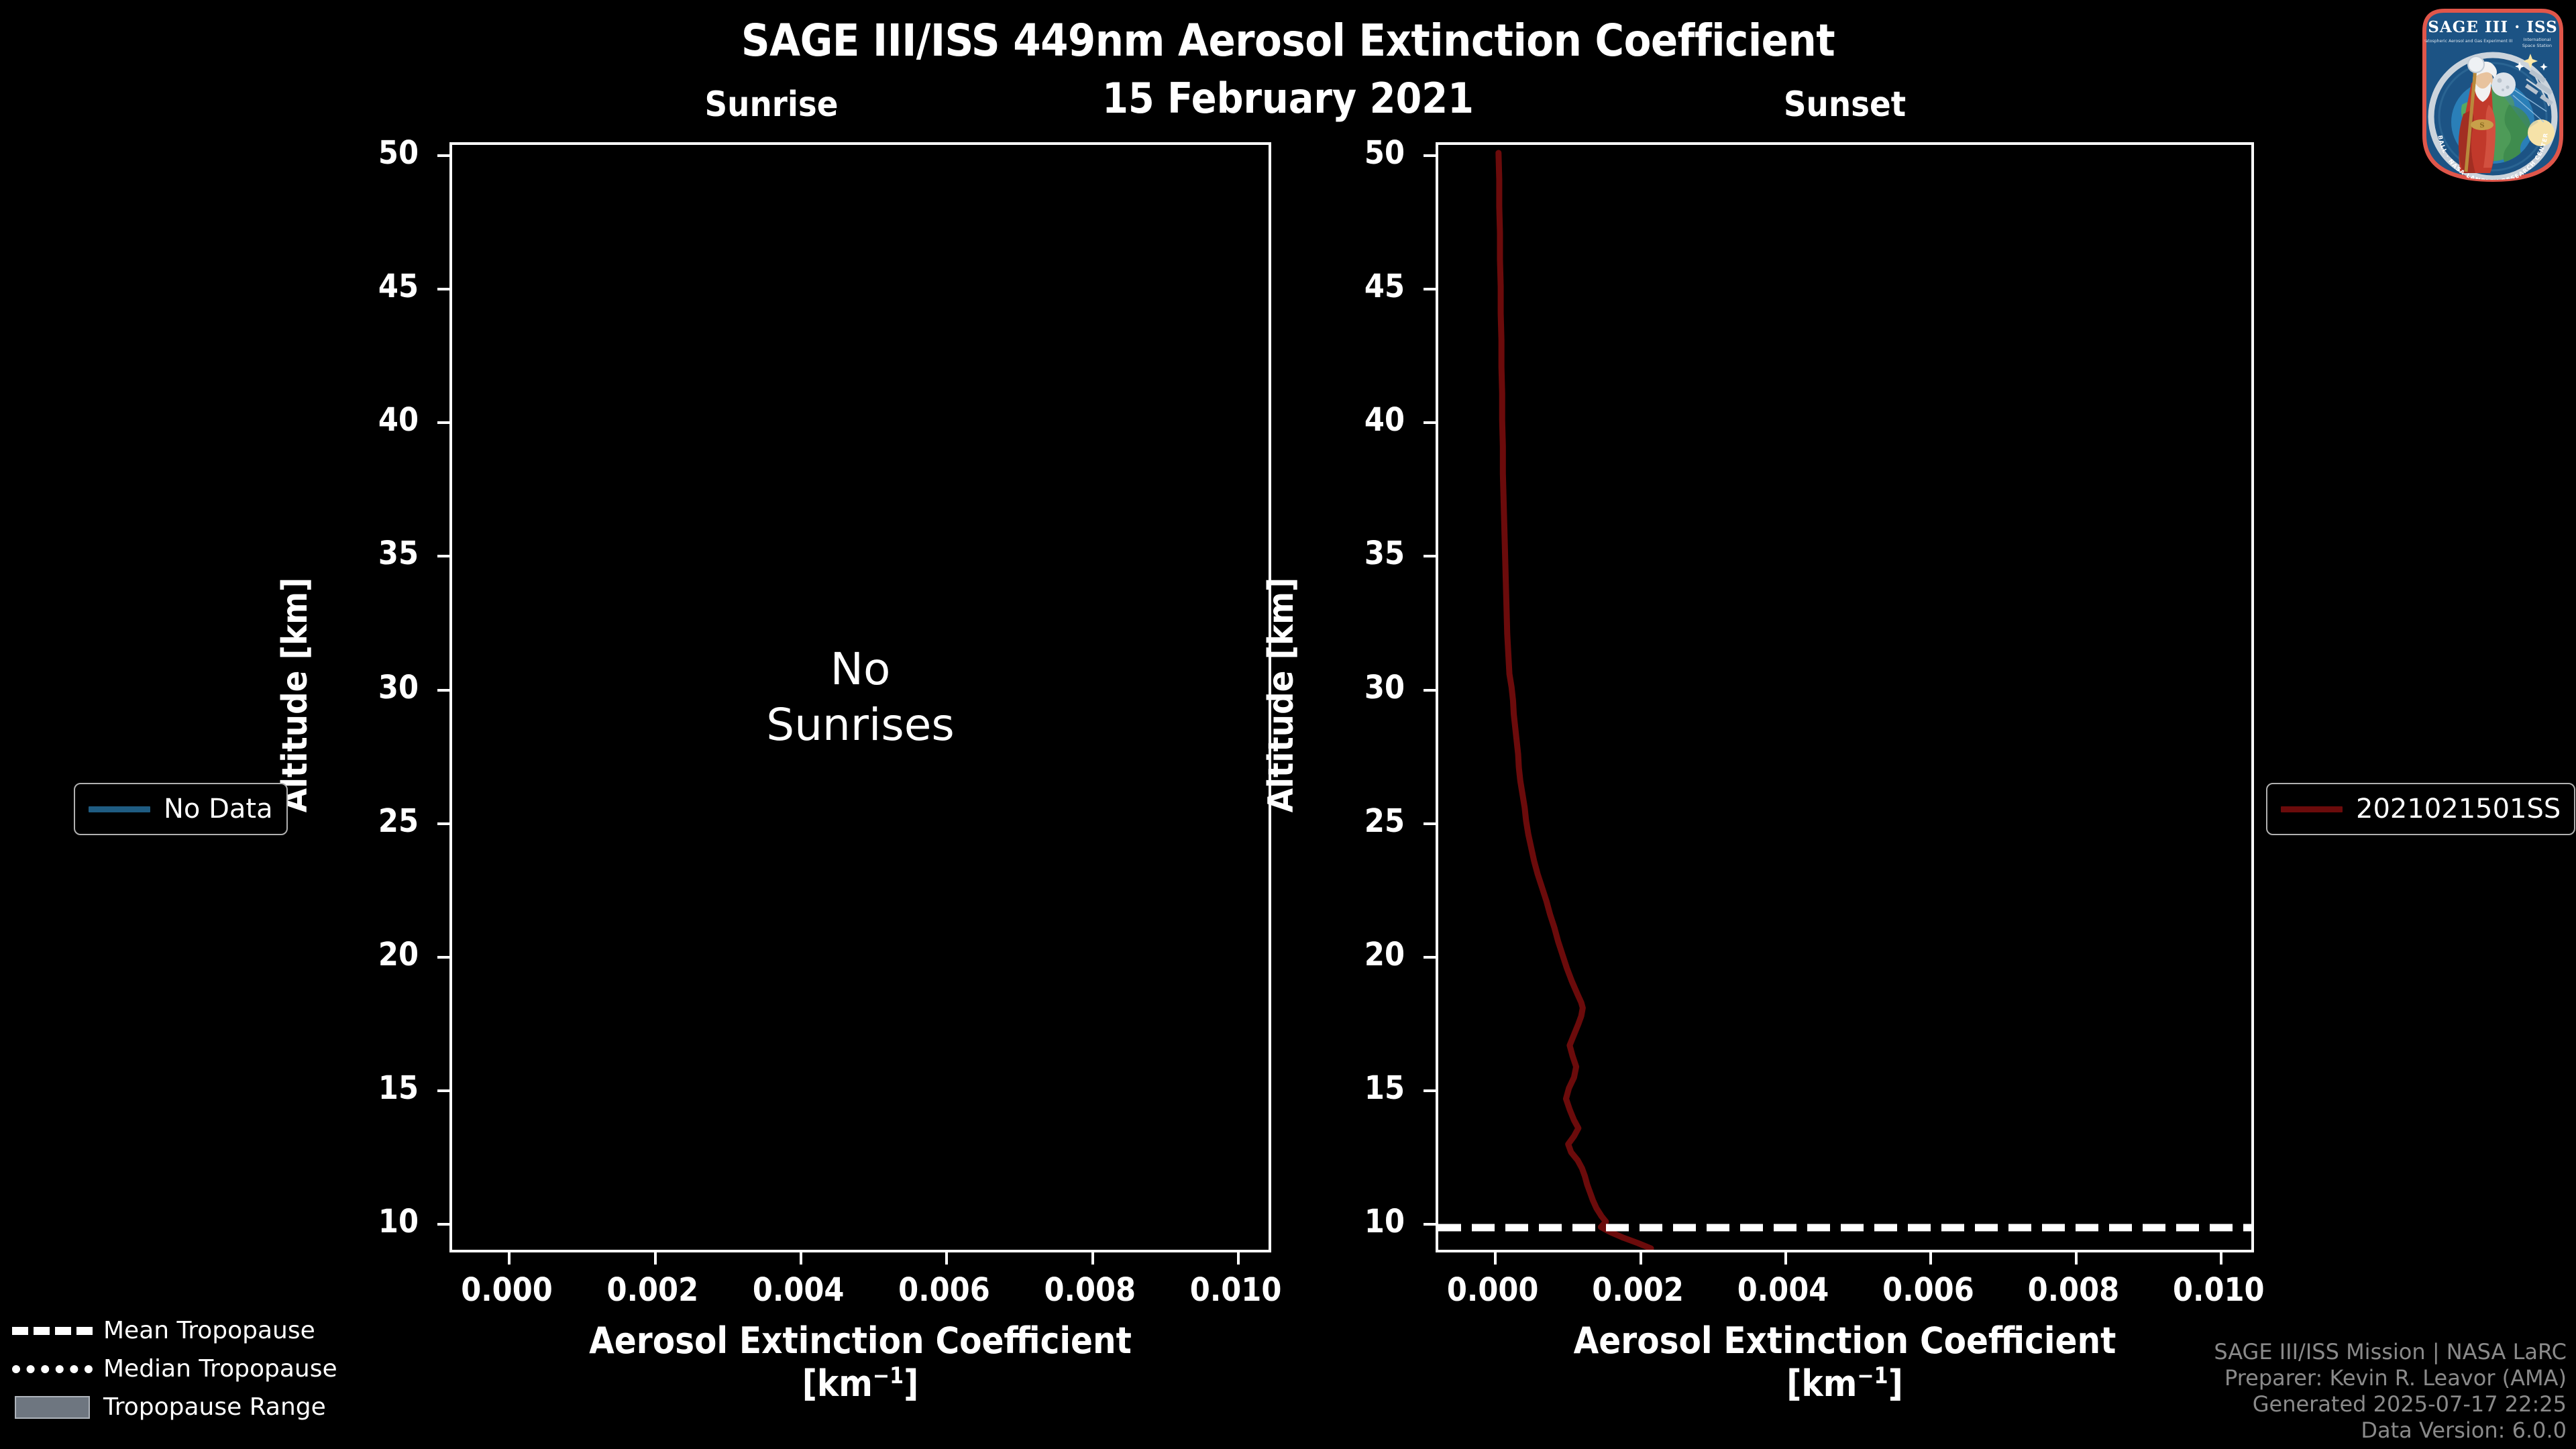 Image resolution: width=2576 pixels, height=1449 pixels. What do you see at coordinates (860, 669) in the screenshot?
I see `no-sunrises-line1: No` at bounding box center [860, 669].